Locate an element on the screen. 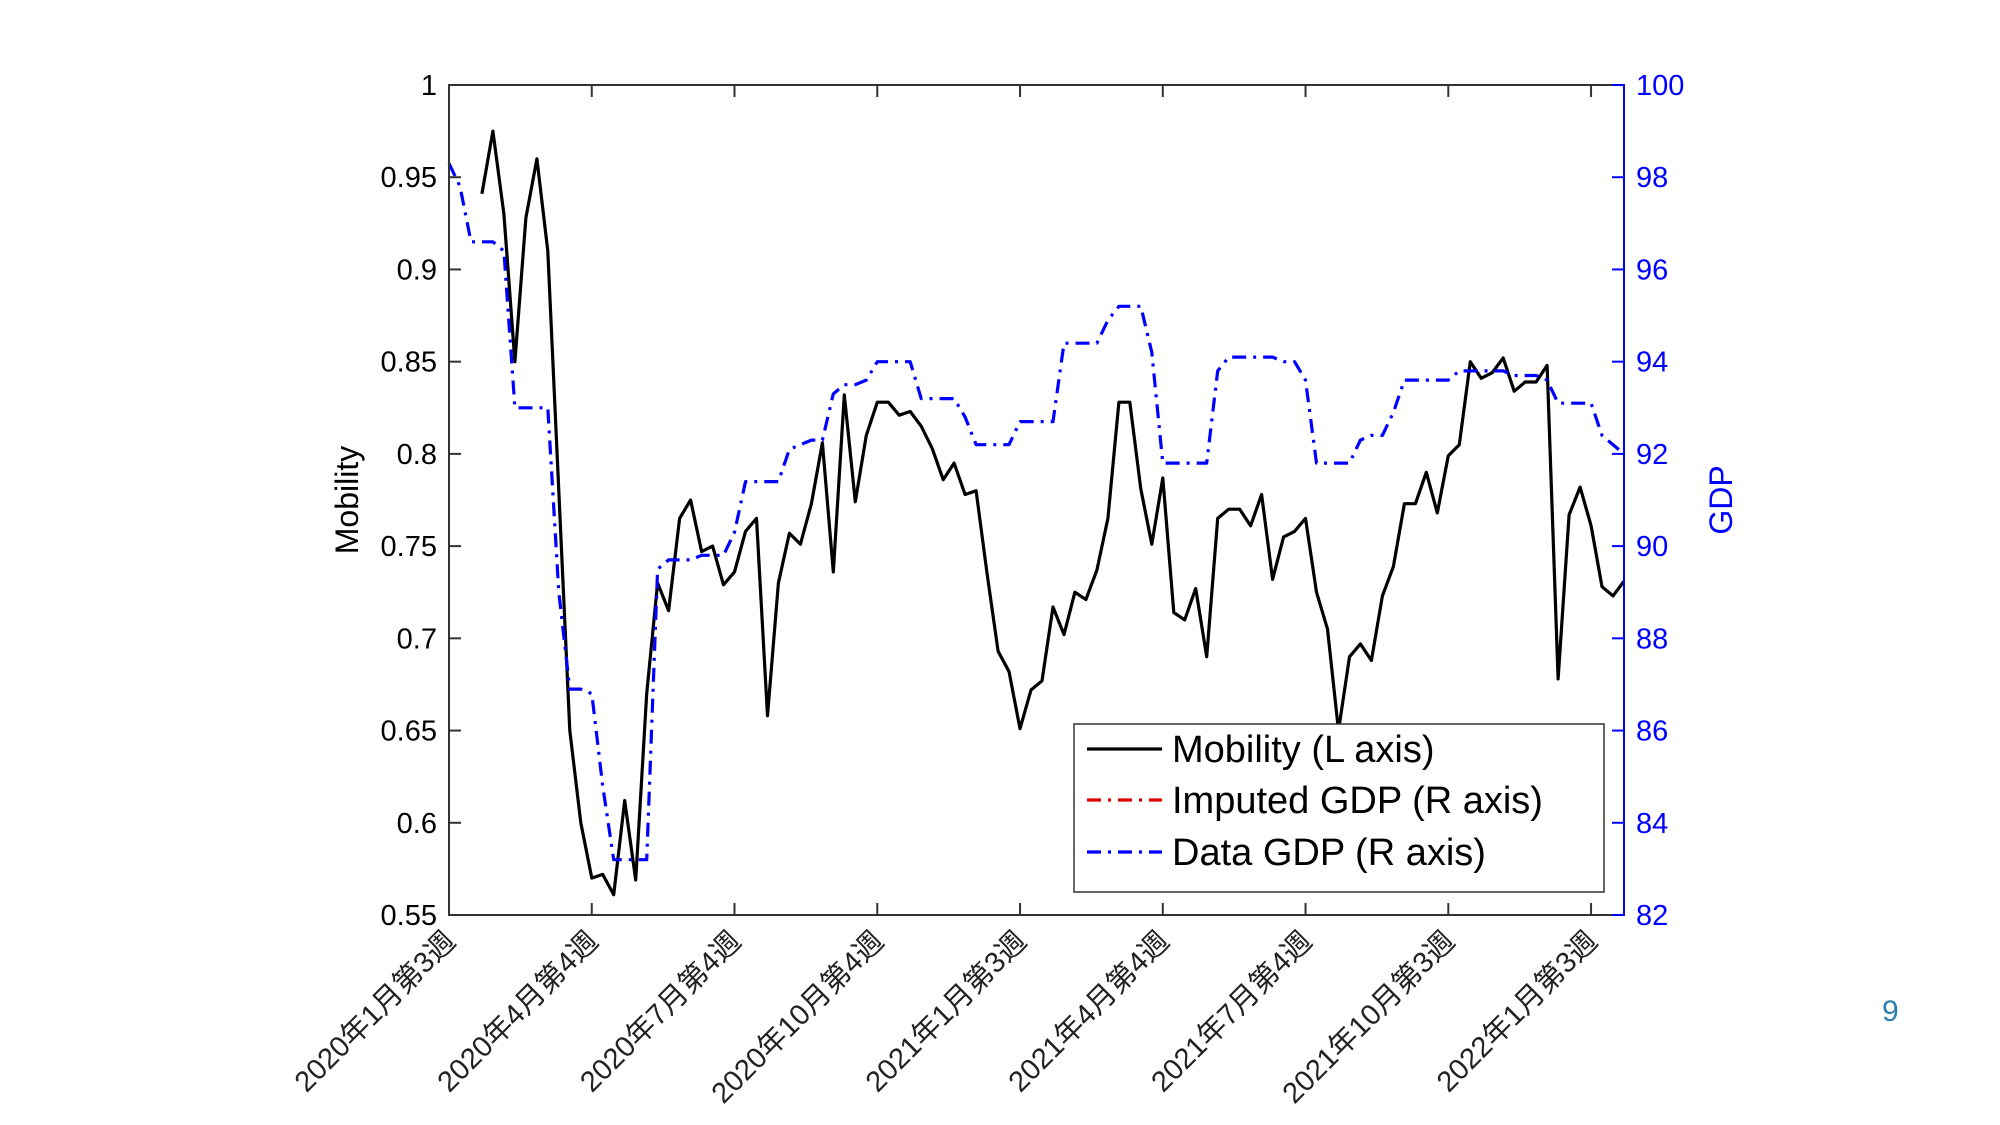 The height and width of the screenshot is (1125, 2000). right-tick-label: 96 is located at coordinates (1652, 270).